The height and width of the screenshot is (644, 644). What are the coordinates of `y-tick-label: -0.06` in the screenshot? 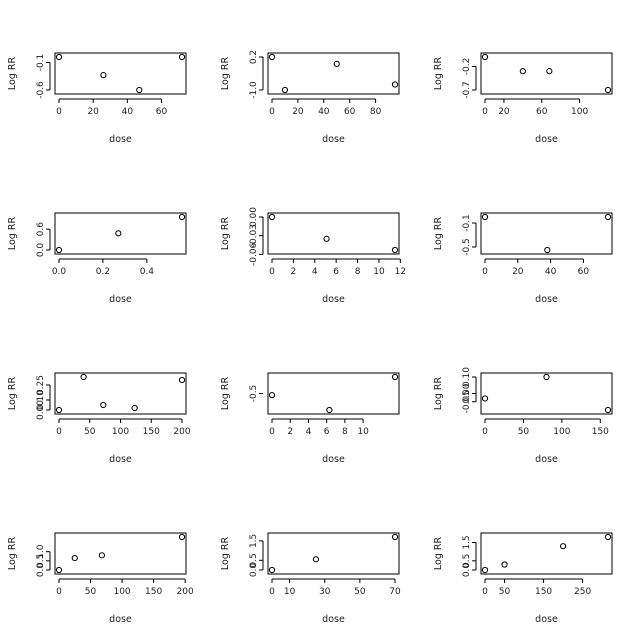 It's located at (254, 254).